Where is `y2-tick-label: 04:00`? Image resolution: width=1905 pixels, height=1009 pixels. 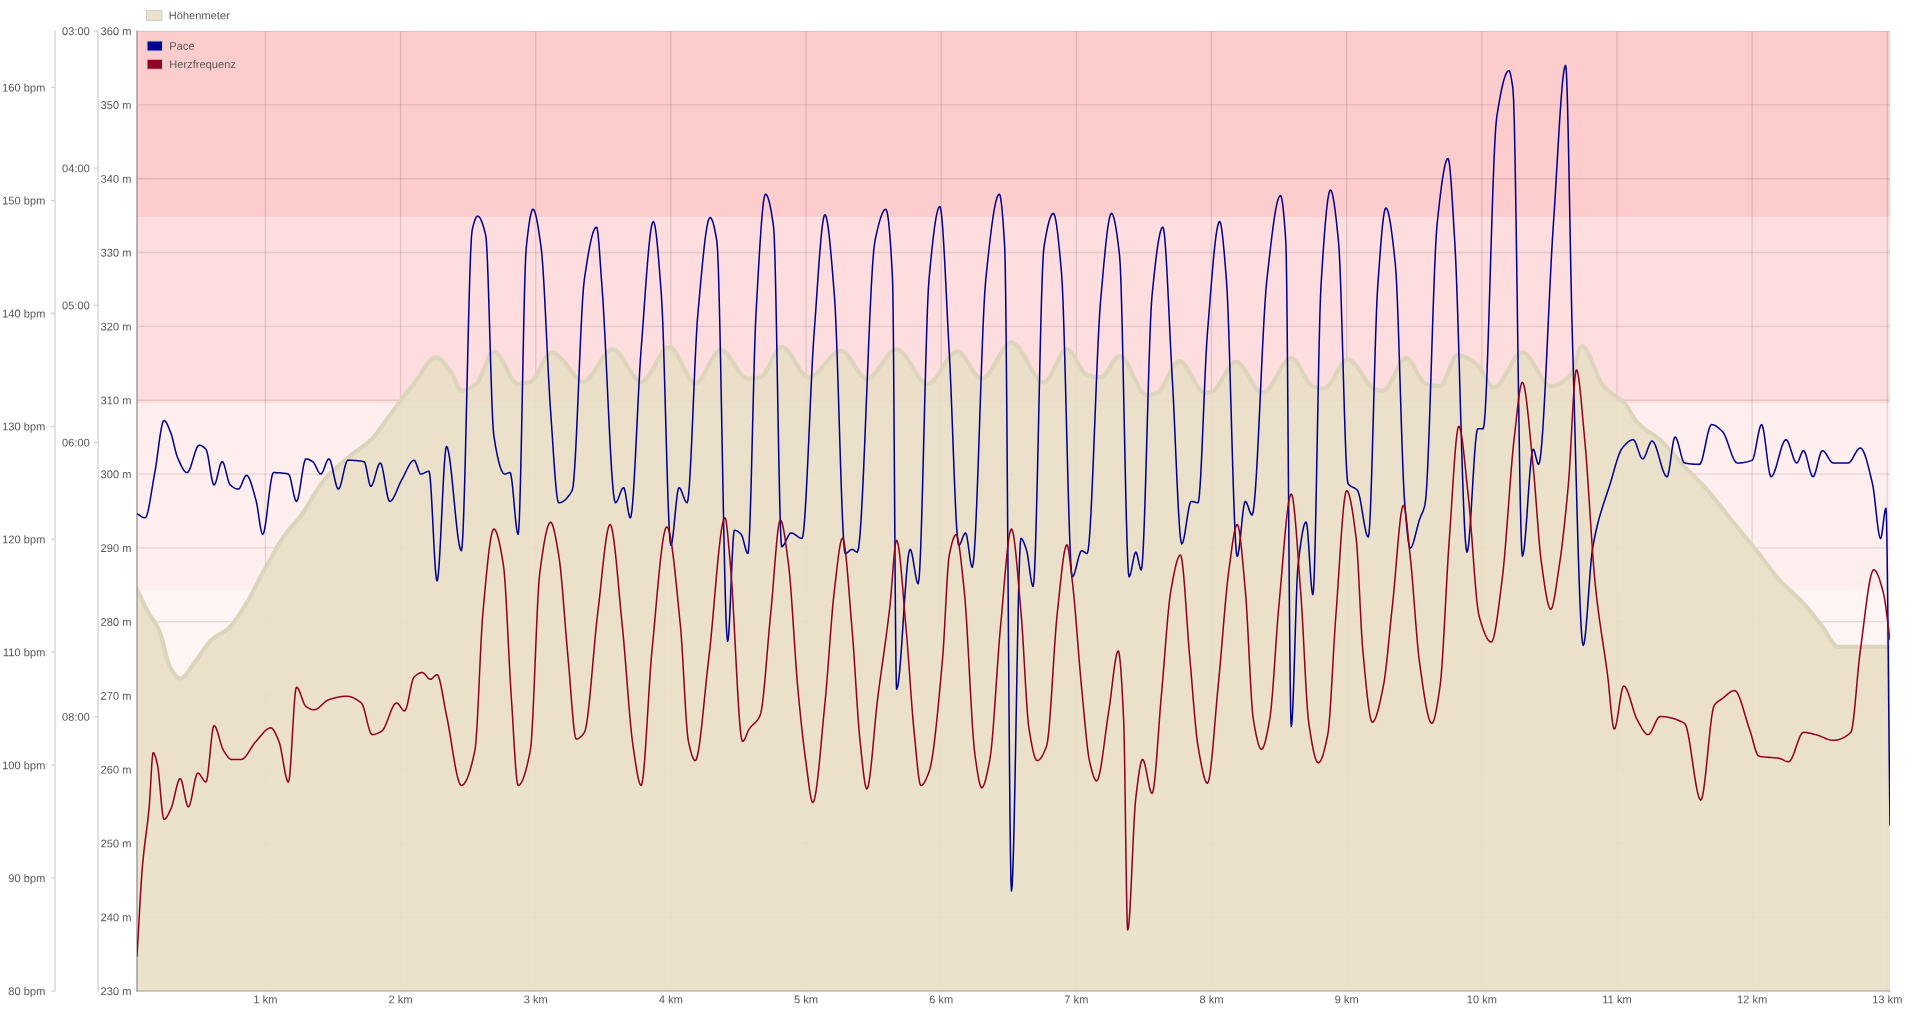
y2-tick-label: 04:00 is located at coordinates (76, 168).